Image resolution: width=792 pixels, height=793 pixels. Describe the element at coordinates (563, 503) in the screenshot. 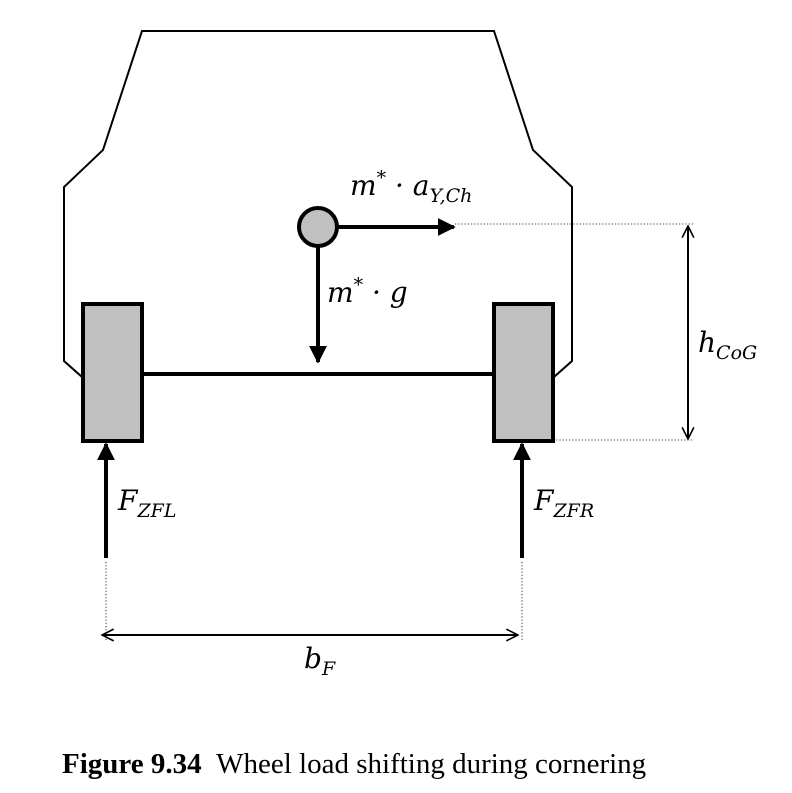

I see `right-wheel-load-label: FZFR` at that location.